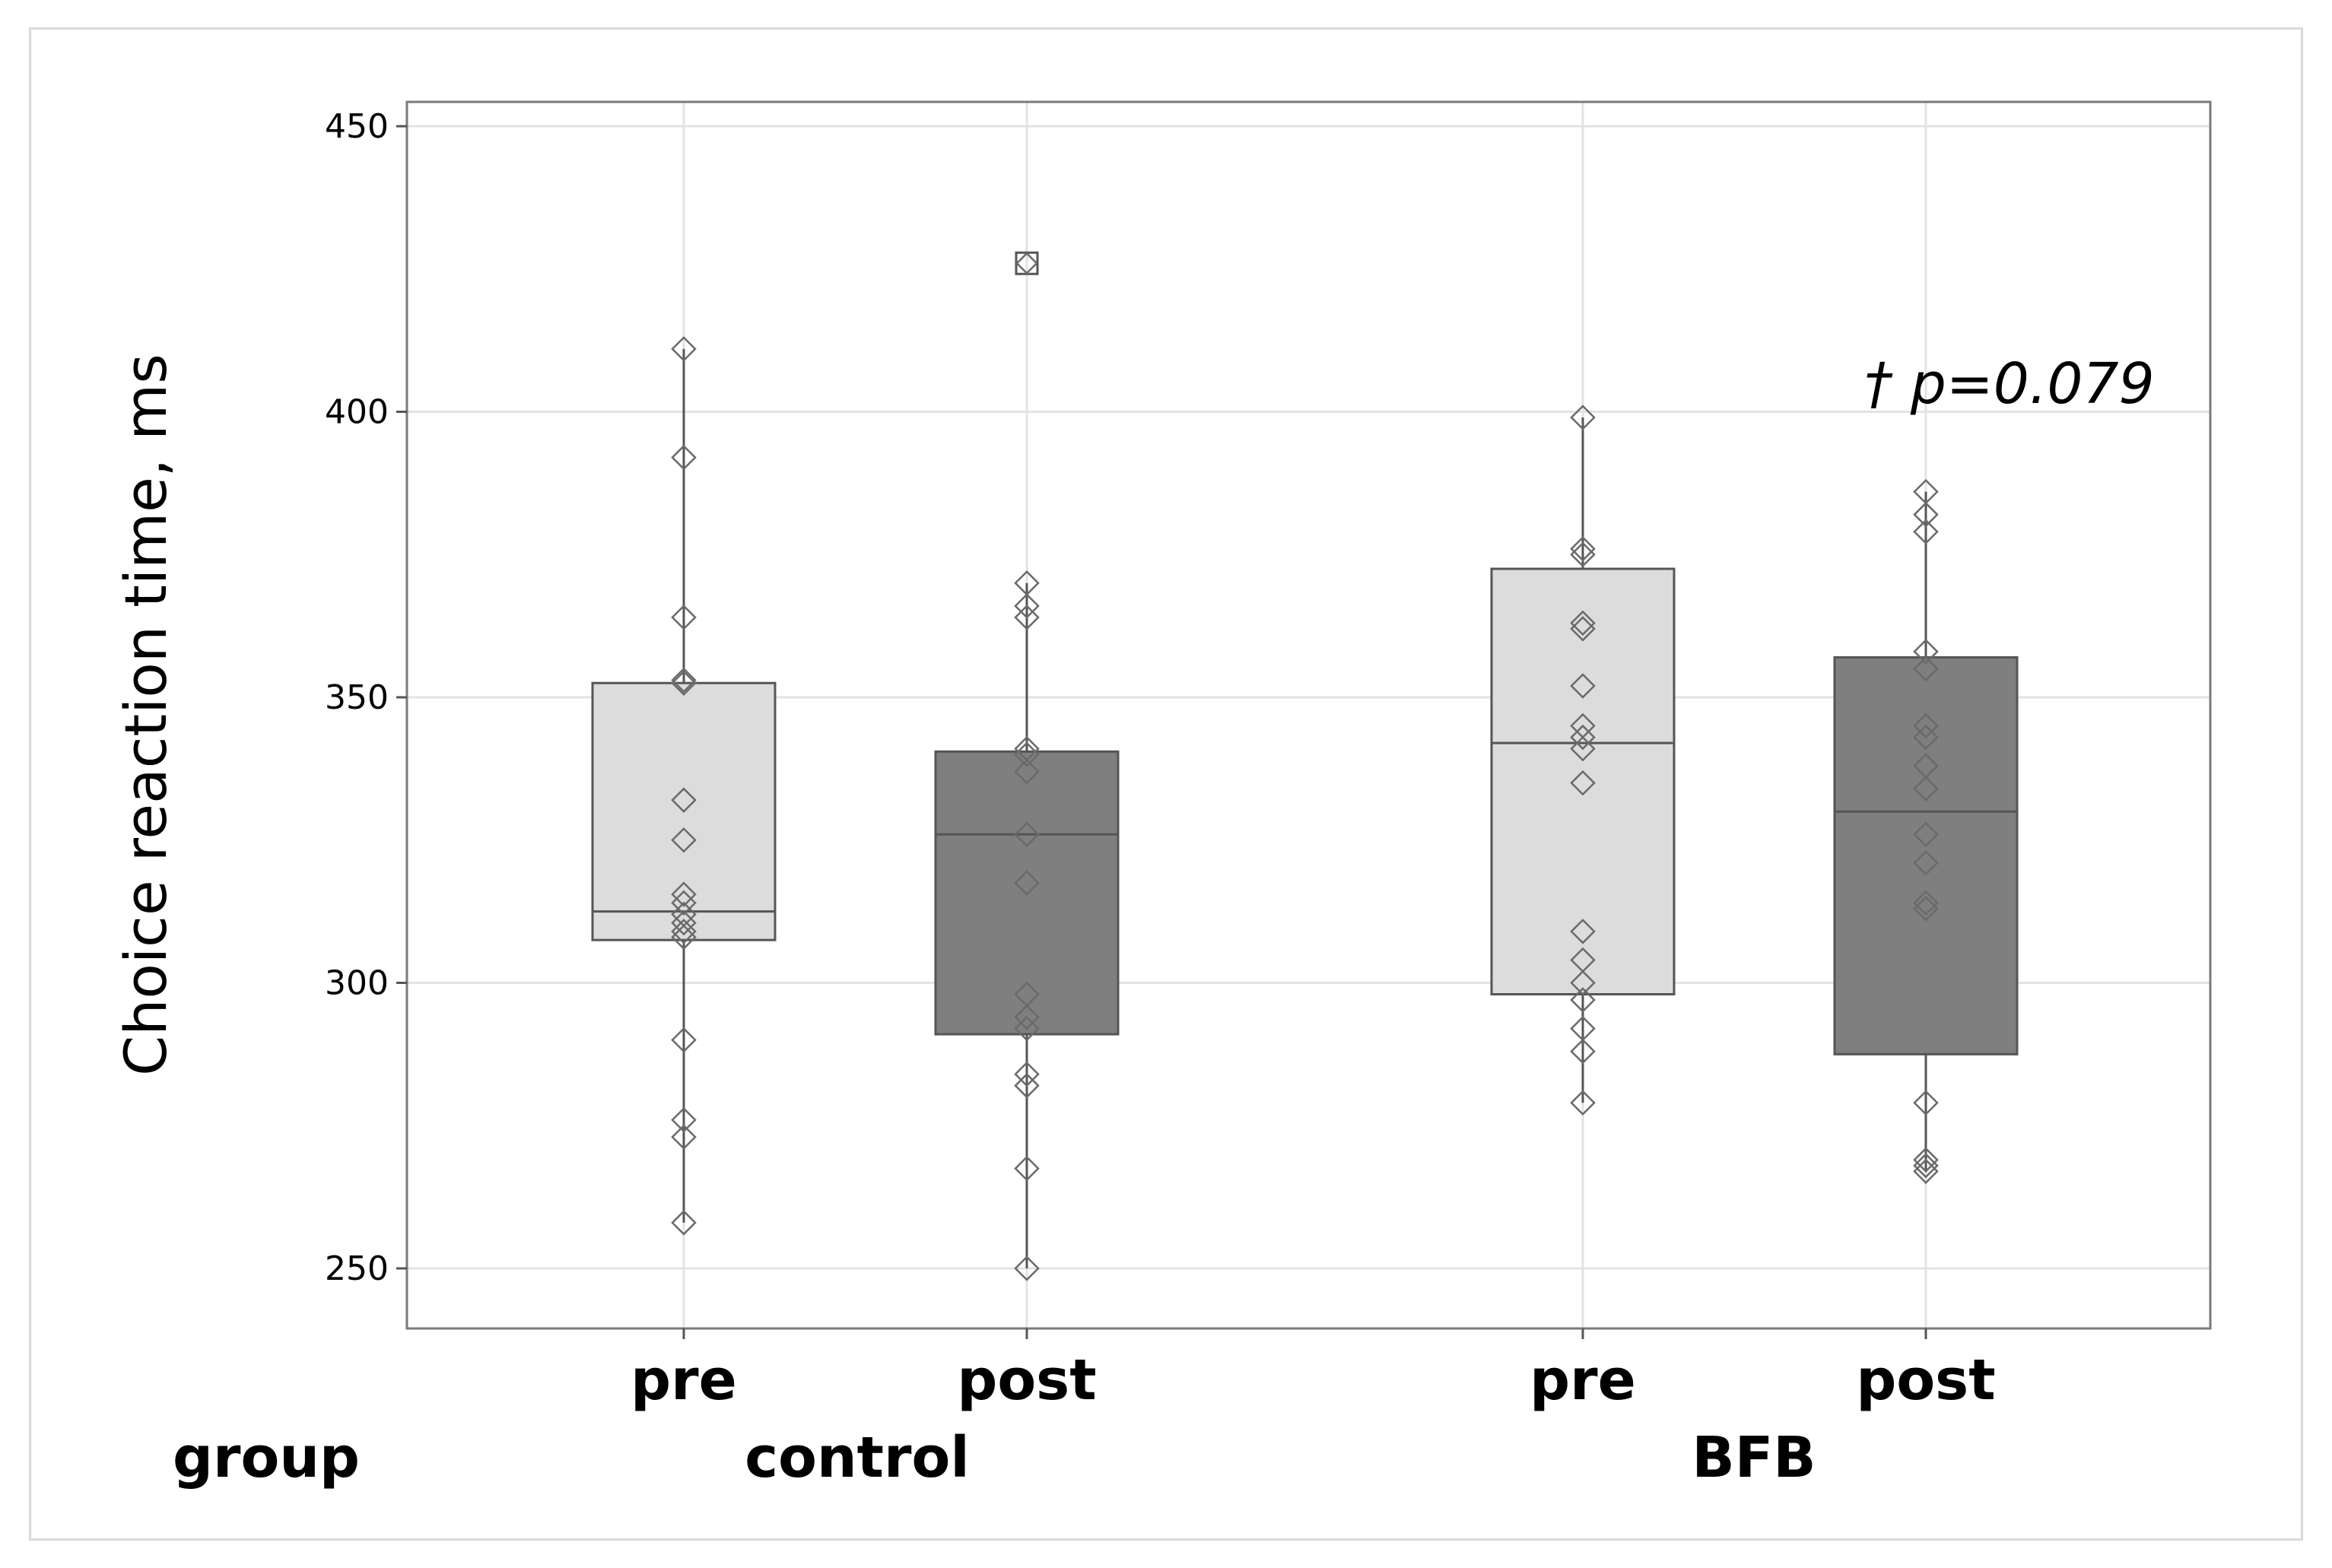 Image resolution: width=2332 pixels, height=1568 pixels. Describe the element at coordinates (266, 1457) in the screenshot. I see `group-axis-label: group` at that location.